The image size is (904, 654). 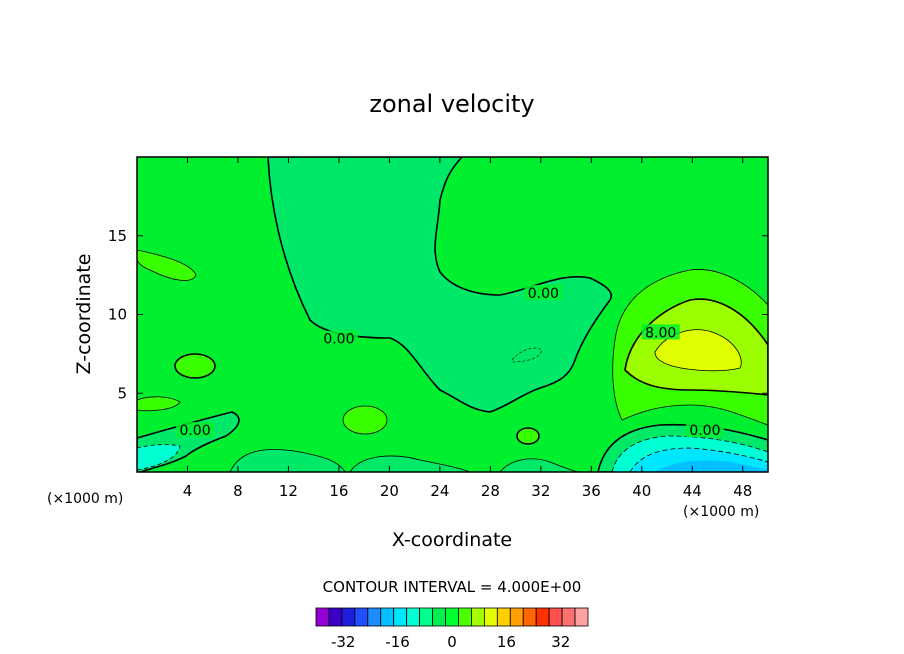 I want to click on x-tick-label: 40, so click(x=641, y=491).